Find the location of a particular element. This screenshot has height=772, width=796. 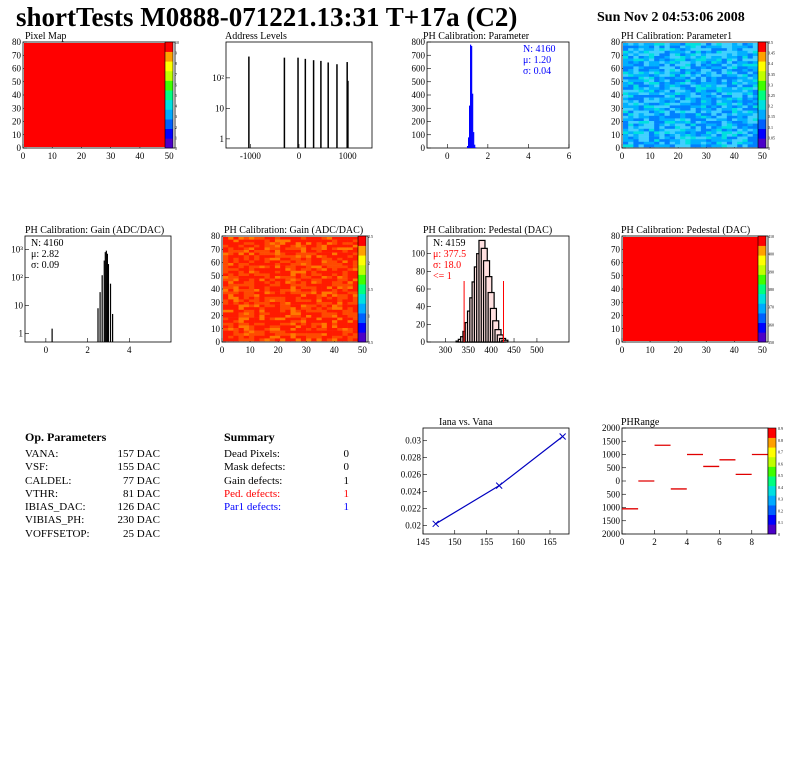

row-label: Mask defects: is located at coordinates (255, 467).